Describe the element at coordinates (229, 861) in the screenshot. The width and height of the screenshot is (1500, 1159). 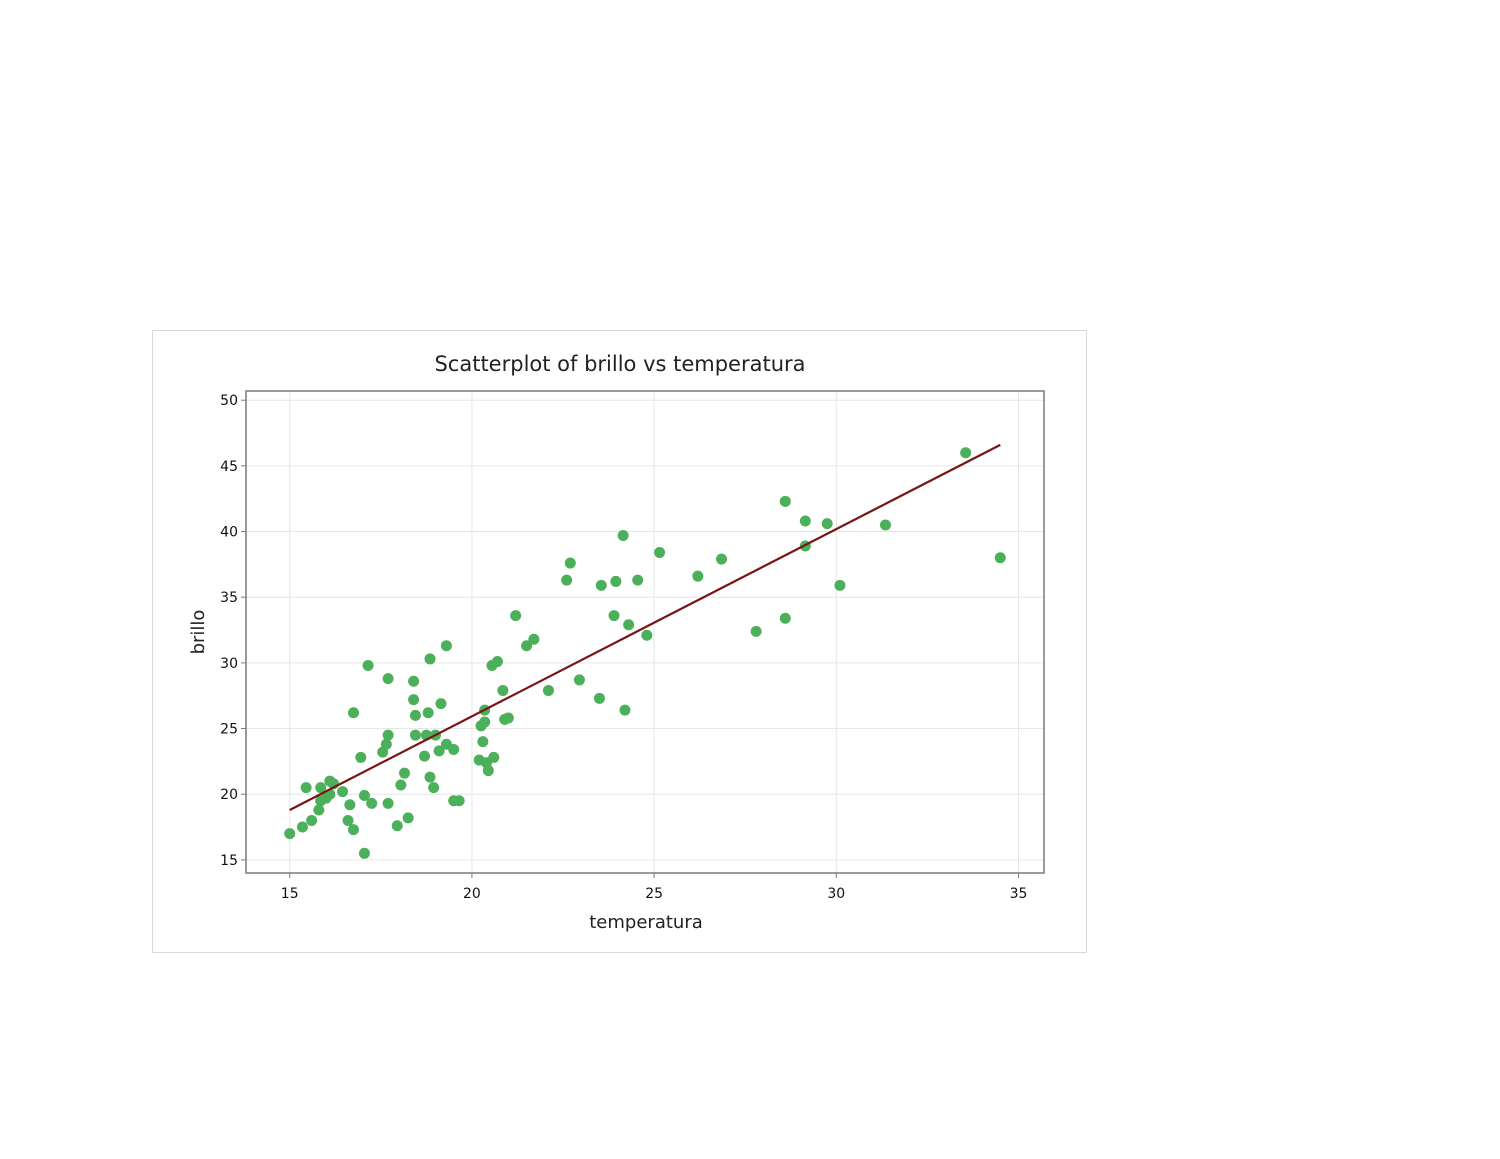
I see `y-tick-label: 15` at that location.